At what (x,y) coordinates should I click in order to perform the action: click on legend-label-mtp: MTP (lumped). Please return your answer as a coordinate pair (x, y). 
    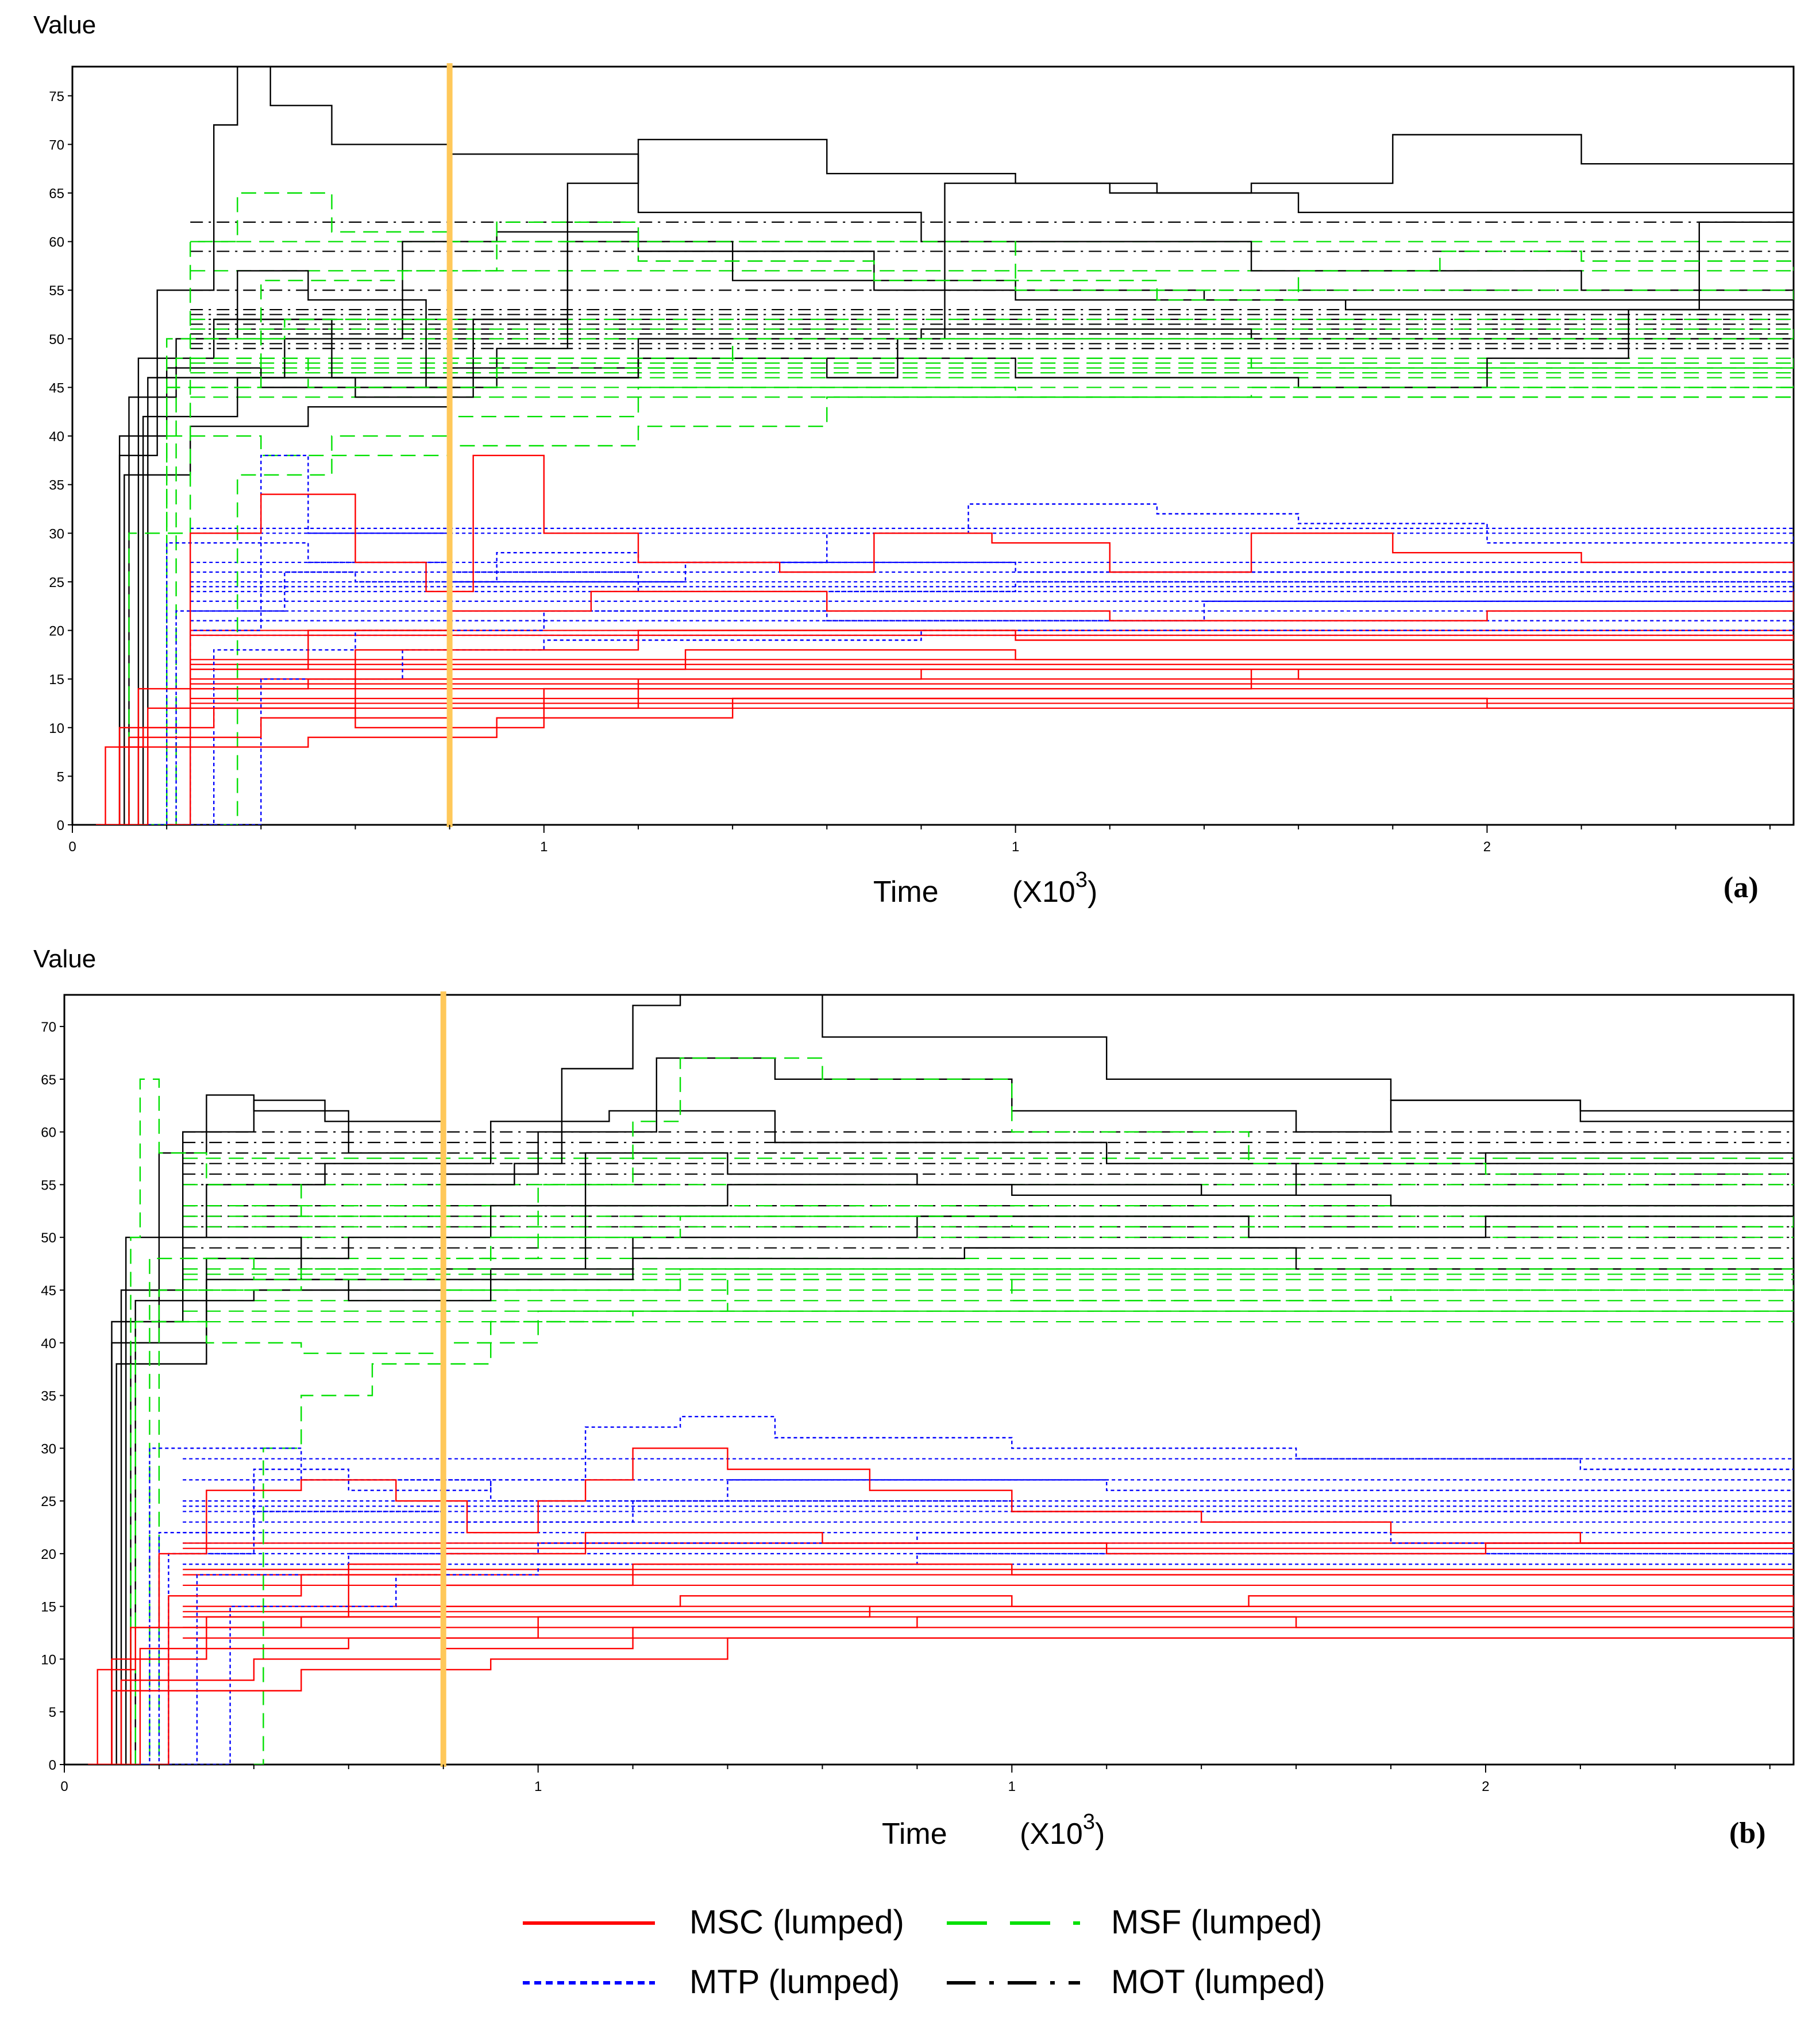
    Looking at the image, I should click on (794, 1982).